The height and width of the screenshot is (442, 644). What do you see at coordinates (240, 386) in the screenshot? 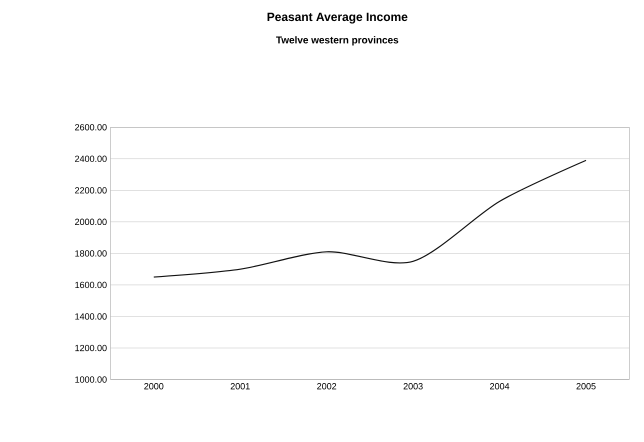
I see `x-tick-label: 2001` at bounding box center [240, 386].